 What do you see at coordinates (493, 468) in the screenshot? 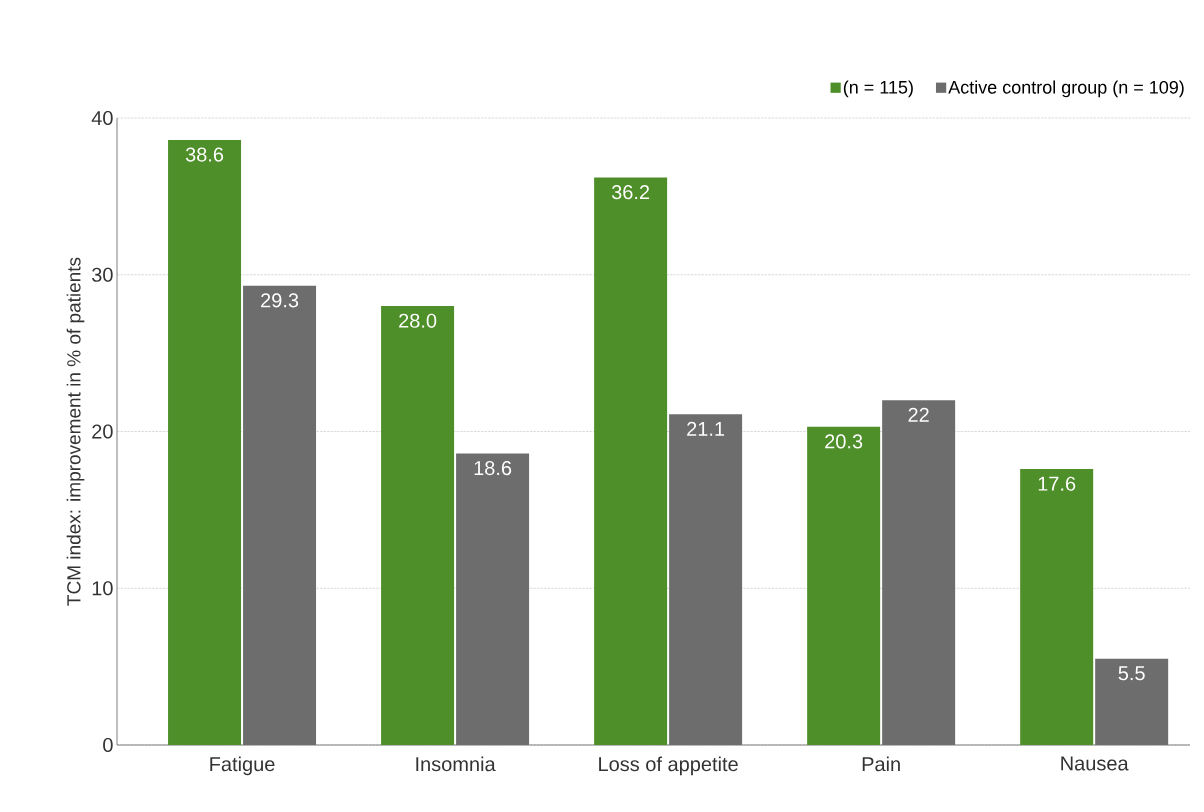
I see `data-label: 18.6` at bounding box center [493, 468].